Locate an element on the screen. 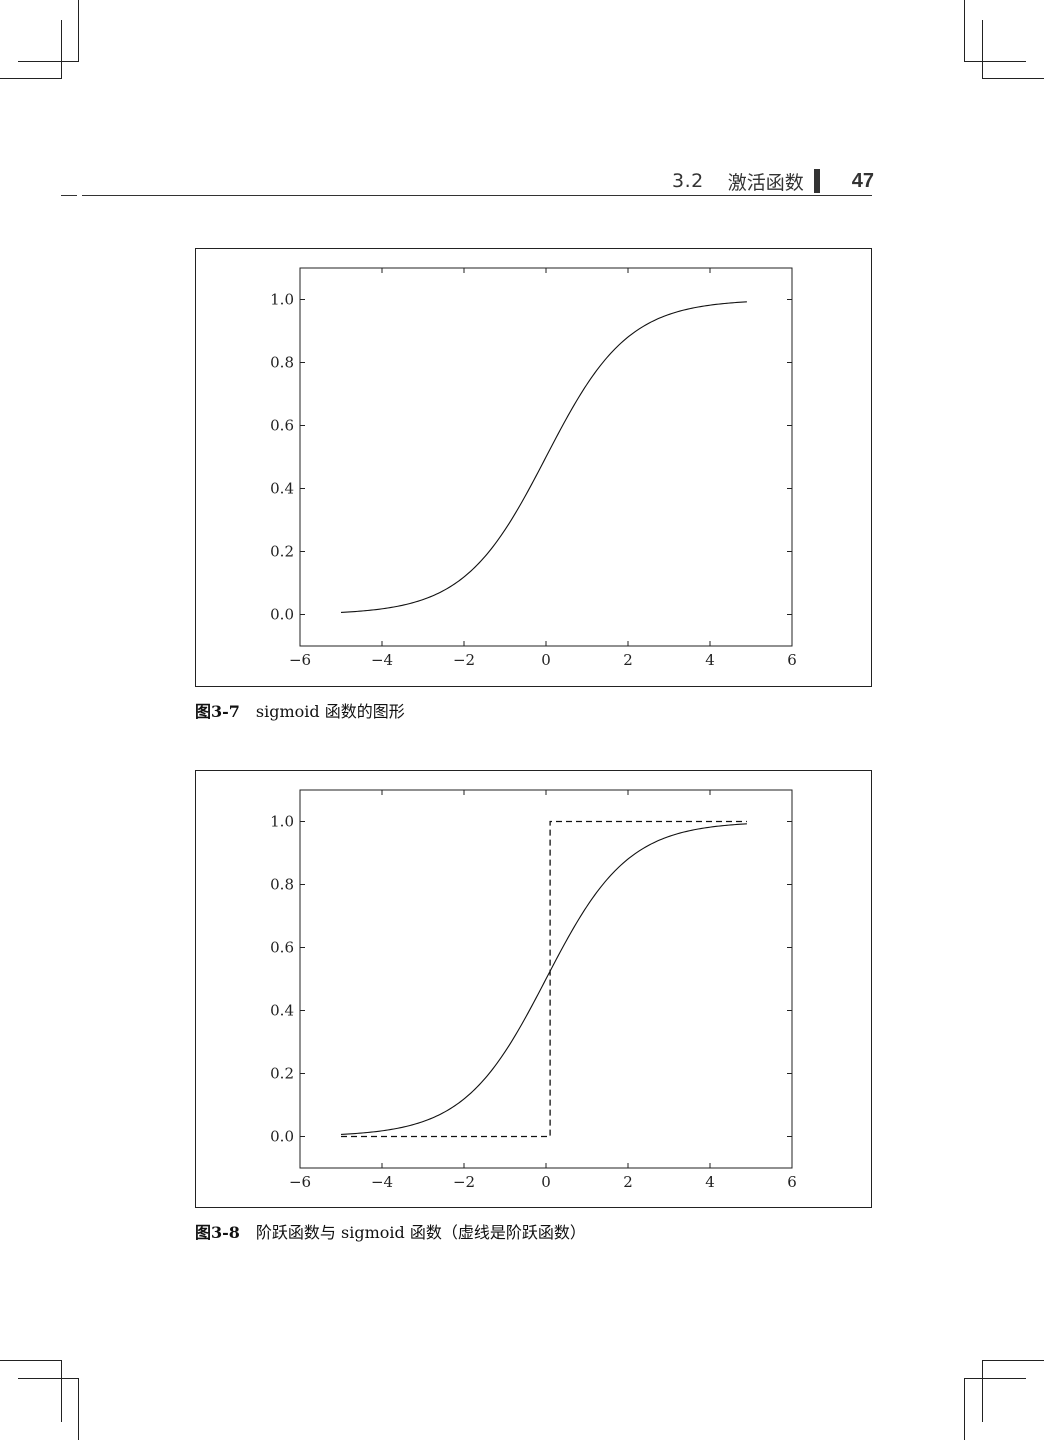 The image size is (1044, 1440). crop-mark-tl-v2 is located at coordinates (61, 49).